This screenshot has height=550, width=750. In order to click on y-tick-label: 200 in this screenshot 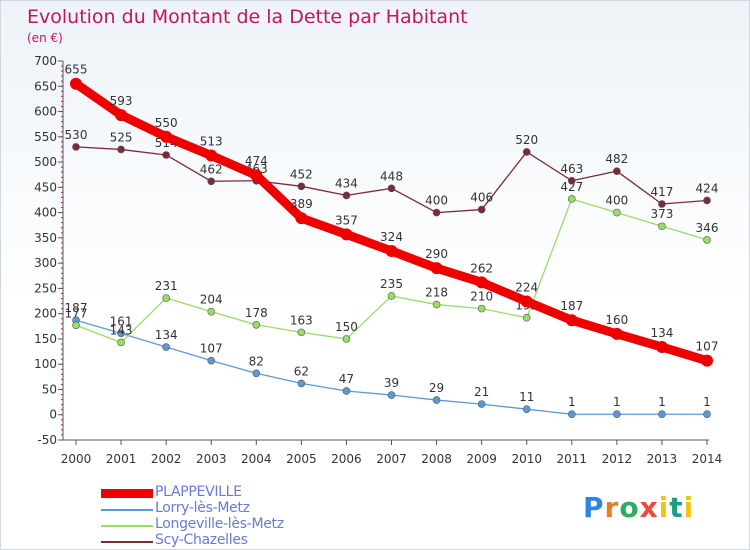, I will do `click(45, 314)`.